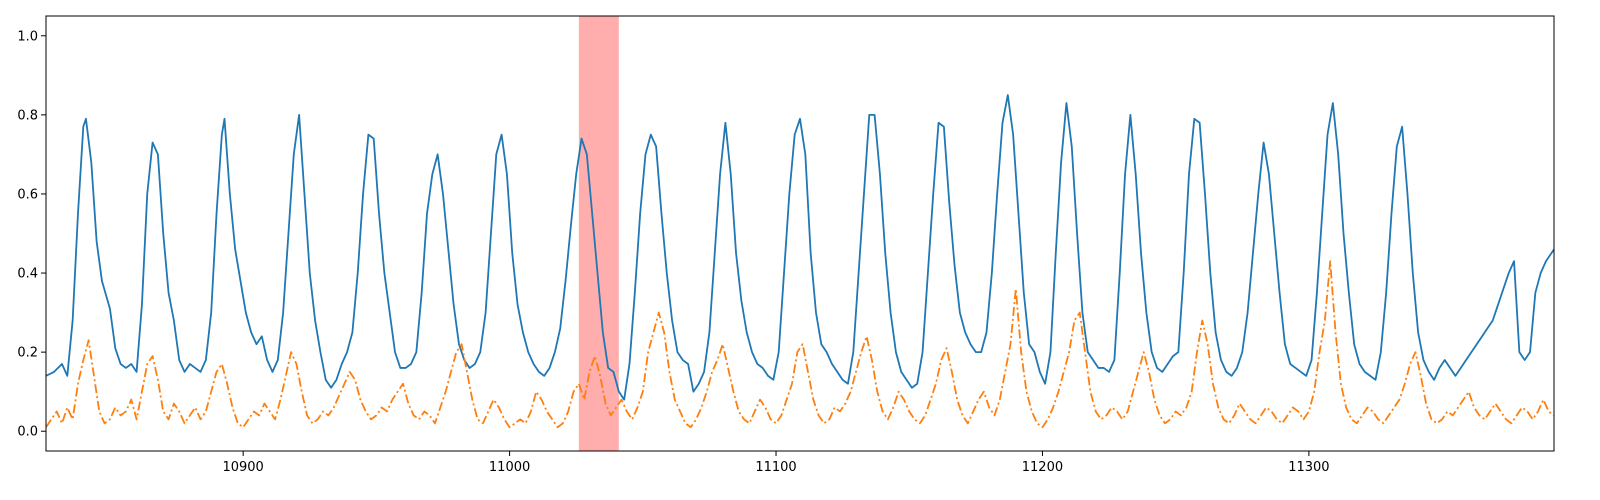 The height and width of the screenshot is (500, 1600). I want to click on x-tick-label: 10900, so click(242, 467).